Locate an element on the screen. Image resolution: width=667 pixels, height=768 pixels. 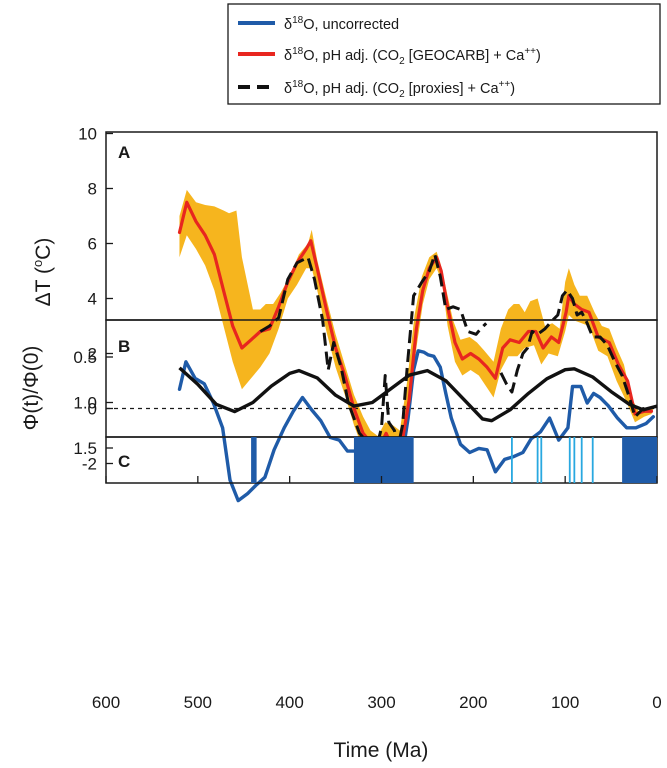
uncorrected-series-line is located at coordinates (416, 426).